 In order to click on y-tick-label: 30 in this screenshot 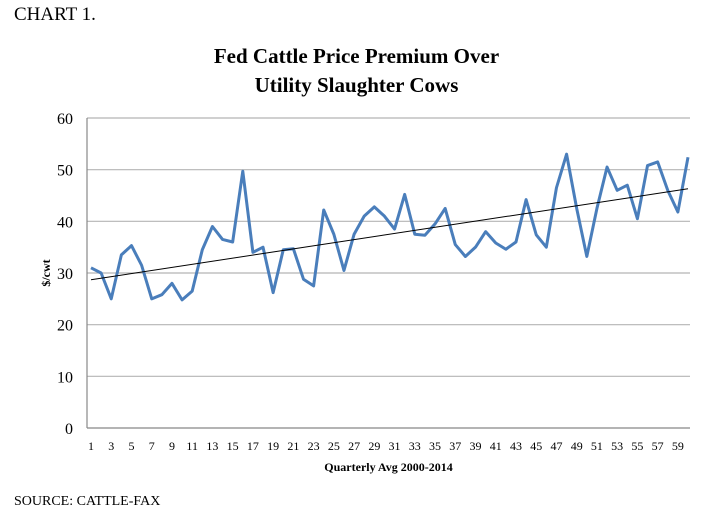, I will do `click(65, 274)`.